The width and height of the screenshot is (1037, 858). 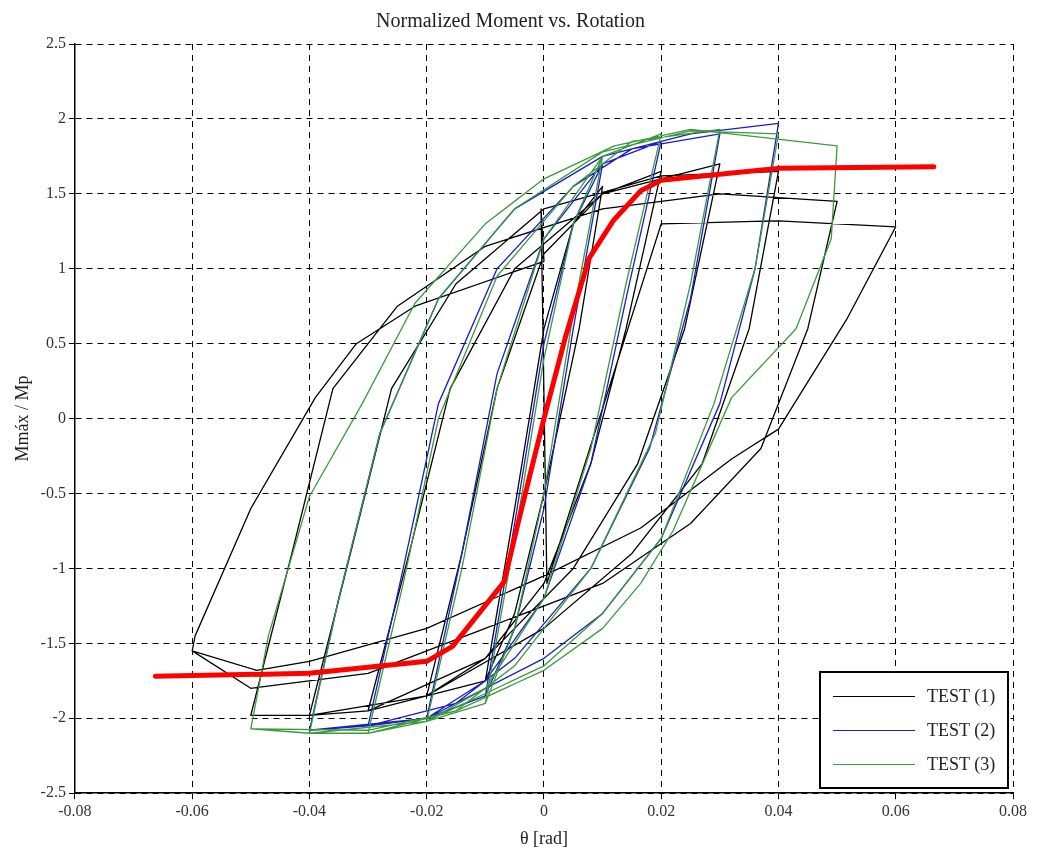 I want to click on x-tick-label: -0.08, so click(x=75, y=810).